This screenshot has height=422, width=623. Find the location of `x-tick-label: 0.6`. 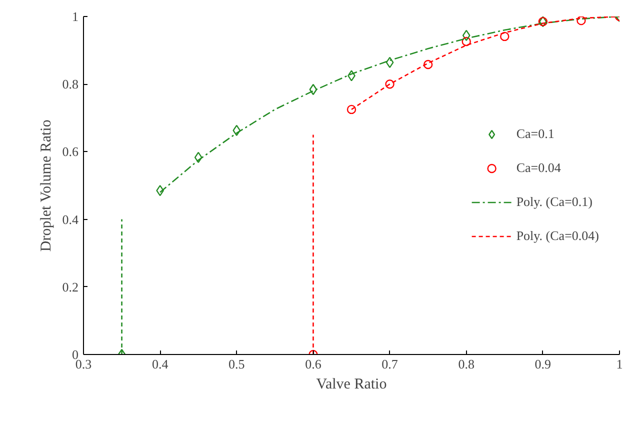

x-tick-label: 0.6 is located at coordinates (313, 364).